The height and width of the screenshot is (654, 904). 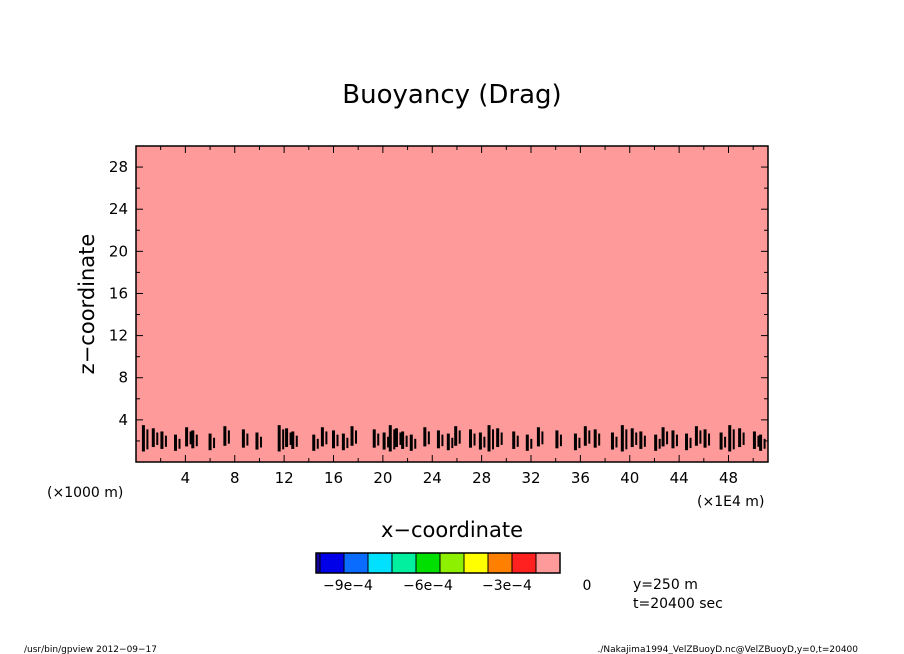 I want to click on colorbar-tick-label: −6e−4, so click(x=428, y=586).